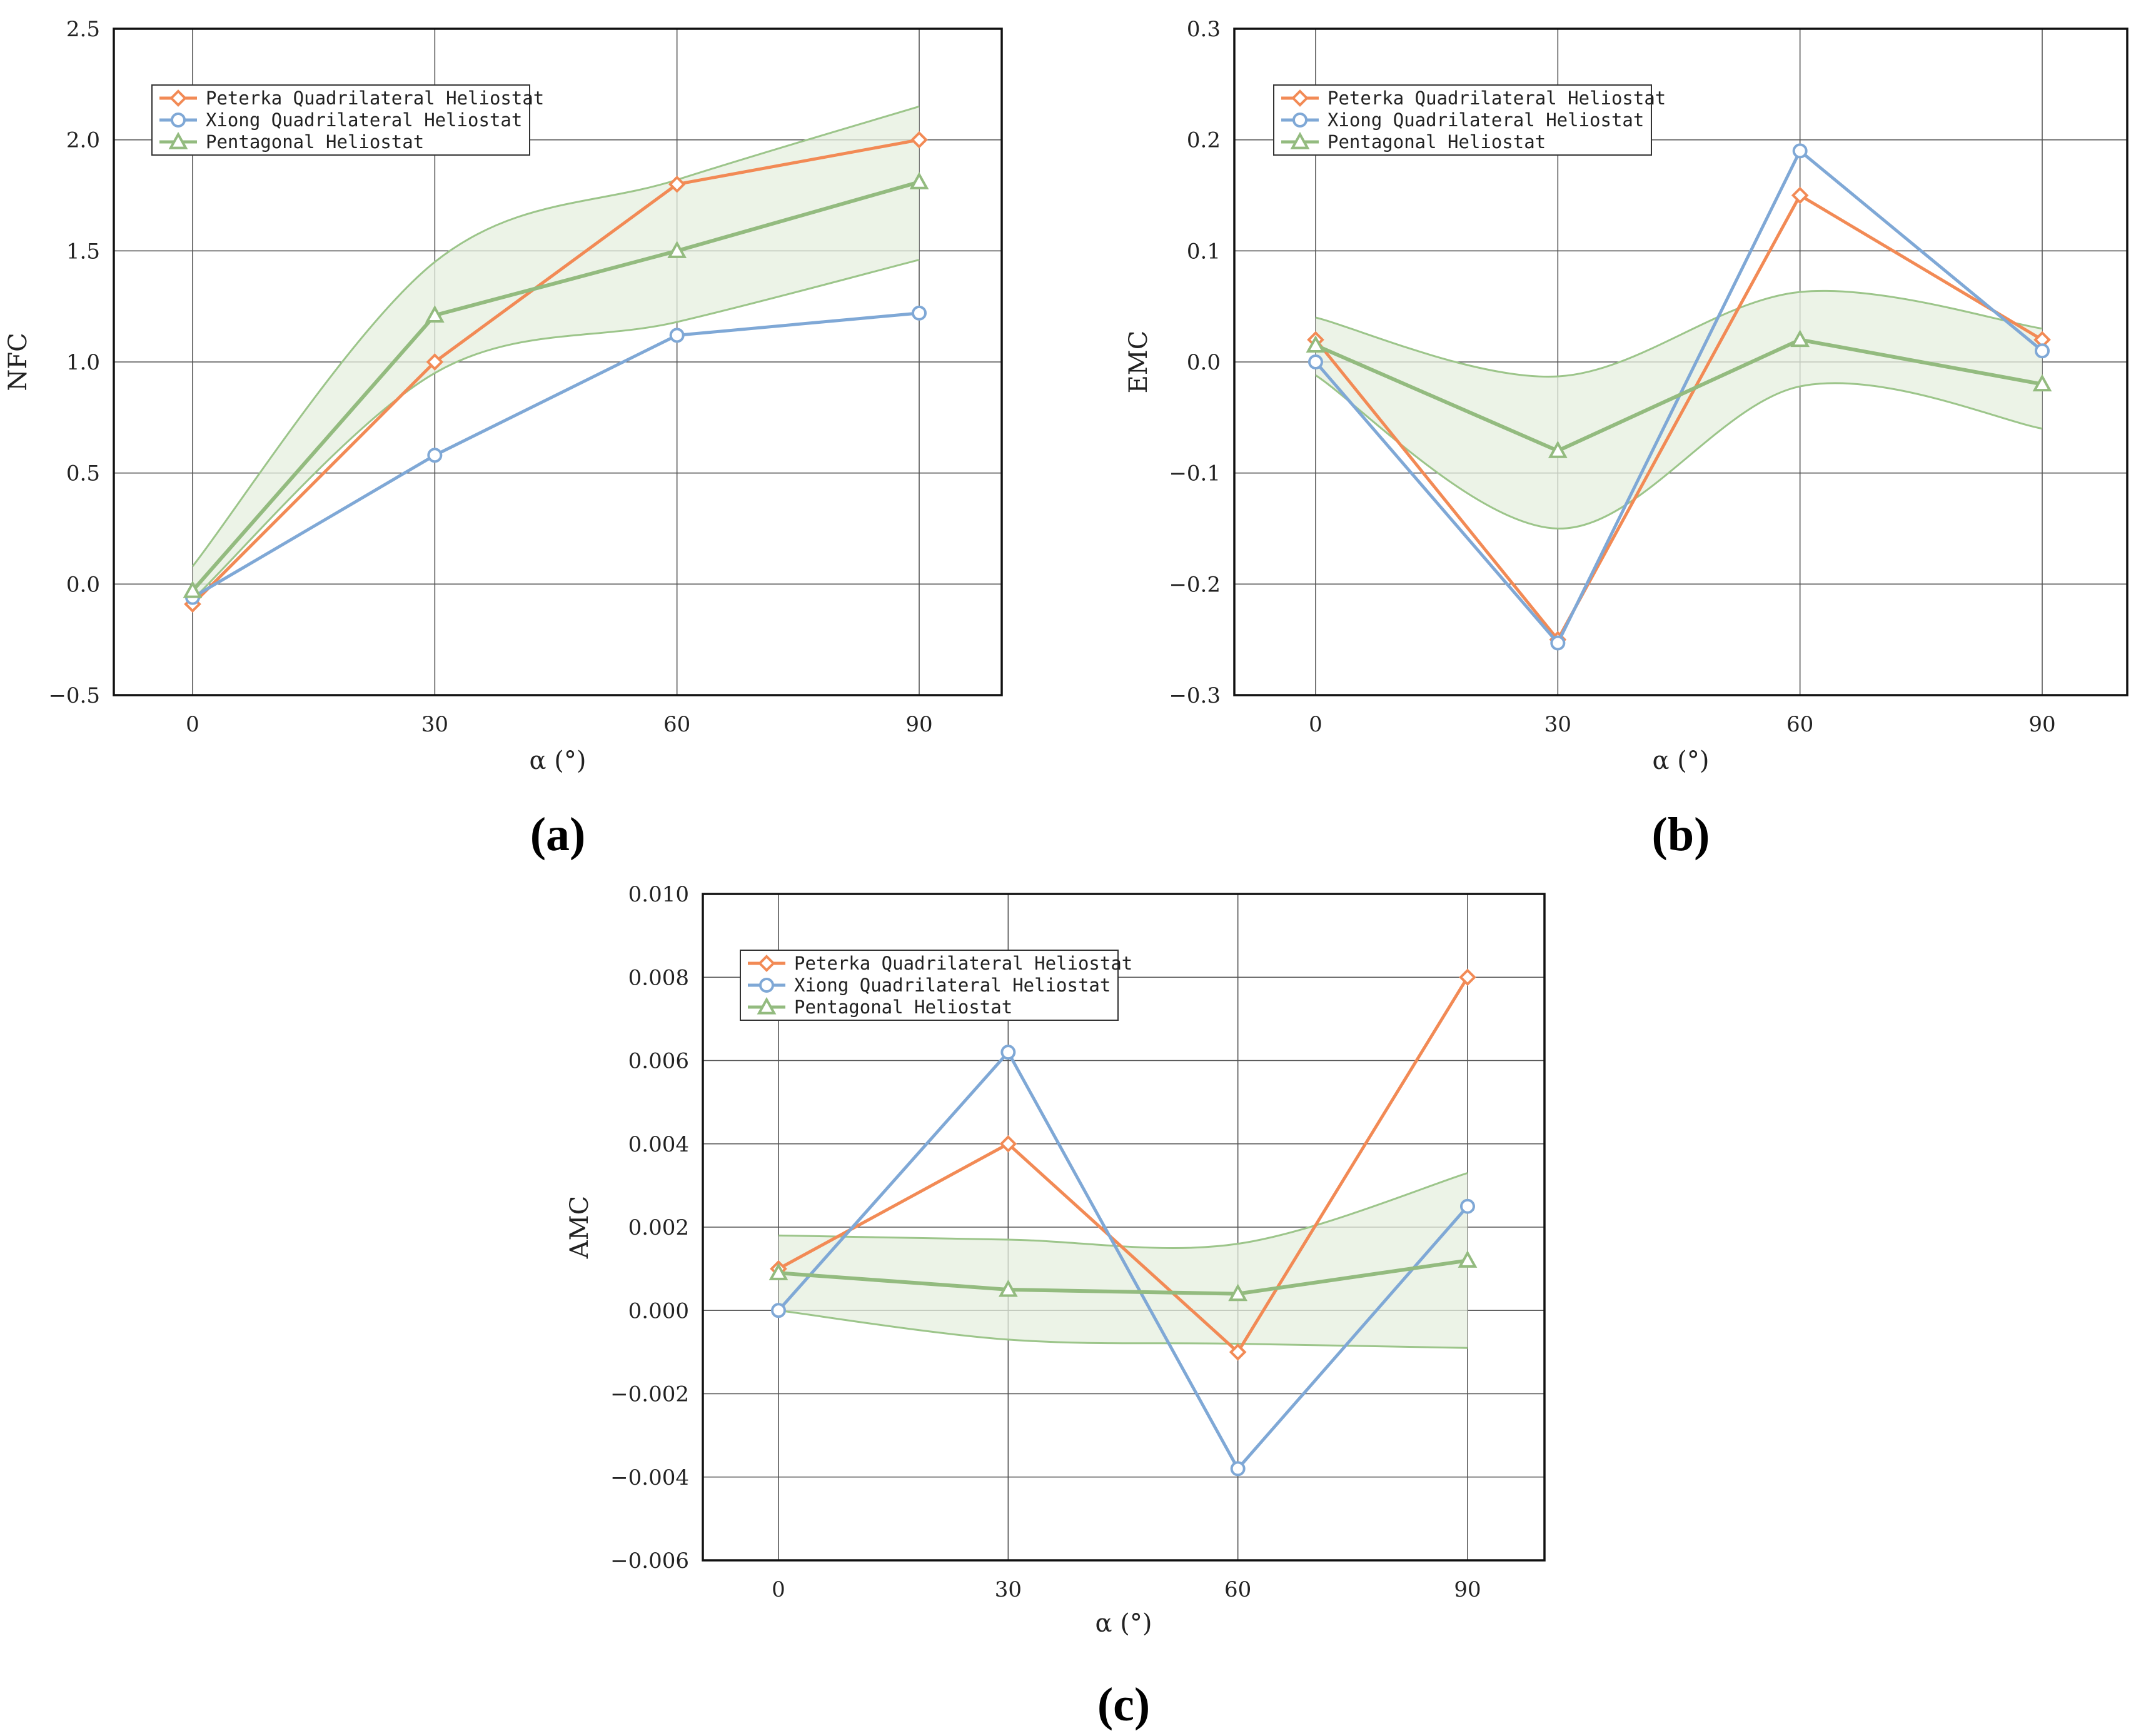 The width and height of the screenshot is (2136, 1736). I want to click on y-tick-label: −0.3, so click(1195, 695).